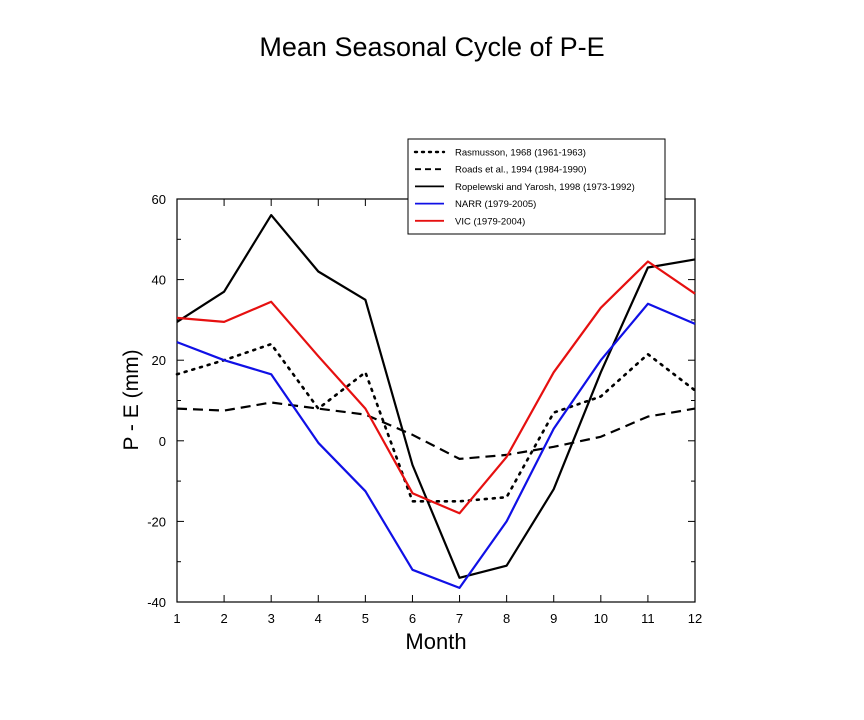 This screenshot has height=720, width=864. Describe the element at coordinates (490, 221) in the screenshot. I see `legend-entry: VIC (1979-2004)` at that location.